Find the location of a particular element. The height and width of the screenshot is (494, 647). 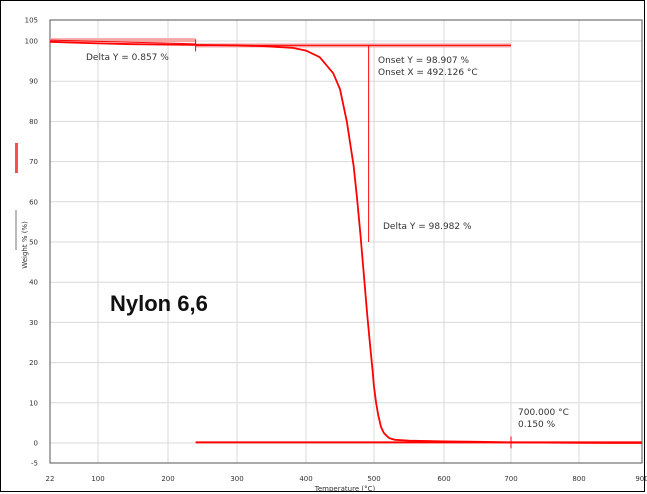

x-tick-label: 800 is located at coordinates (578, 479).